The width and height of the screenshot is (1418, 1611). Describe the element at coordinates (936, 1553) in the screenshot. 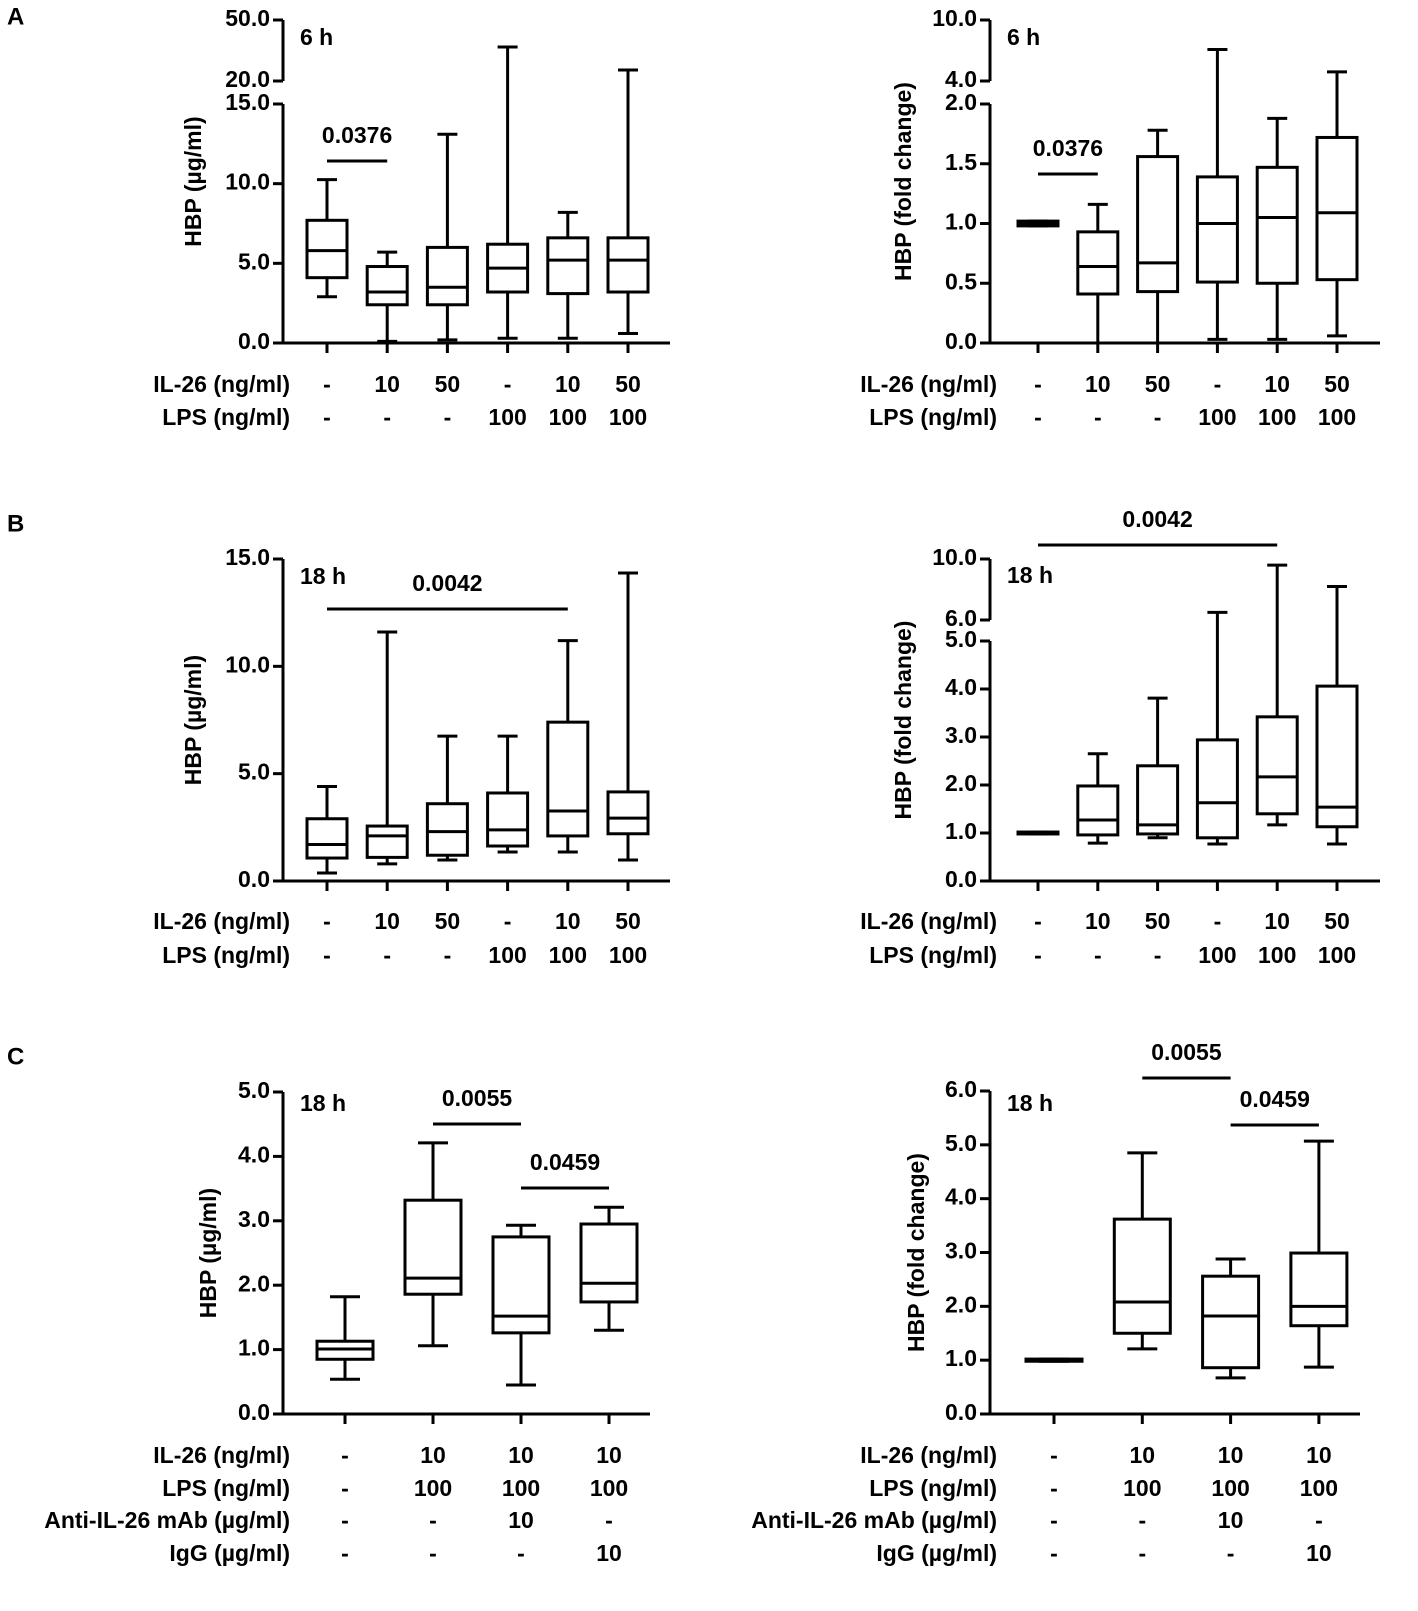

I see `condition-label: IgG (µg/ml)` at that location.